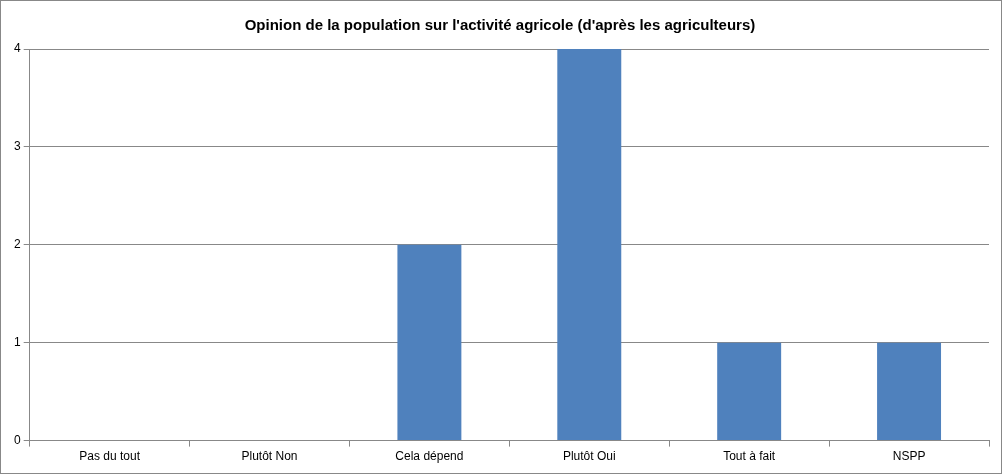 The image size is (1002, 474). What do you see at coordinates (500, 25) in the screenshot?
I see `chart-title: Opinion de la population sur l'activité agricole (d'après les agriculteurs)` at bounding box center [500, 25].